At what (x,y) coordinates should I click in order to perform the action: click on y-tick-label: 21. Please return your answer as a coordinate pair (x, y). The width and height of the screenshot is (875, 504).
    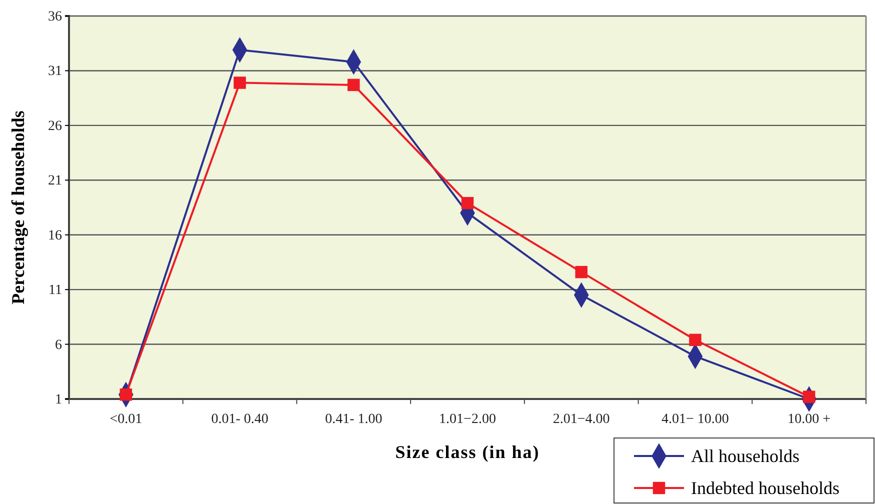
    Looking at the image, I should click on (55, 181).